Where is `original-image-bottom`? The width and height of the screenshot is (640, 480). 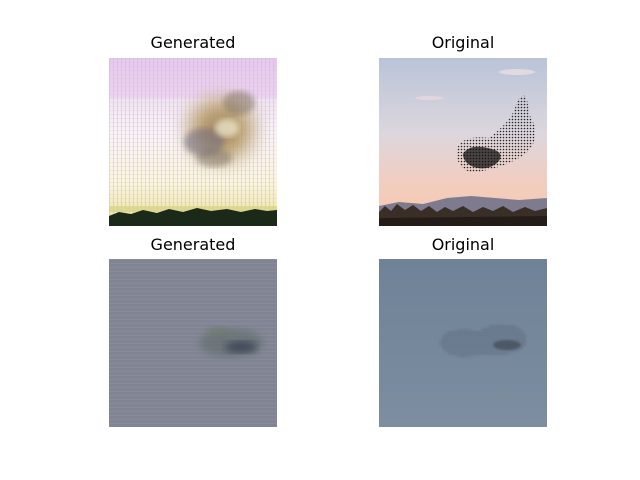 original-image-bottom is located at coordinates (463, 343).